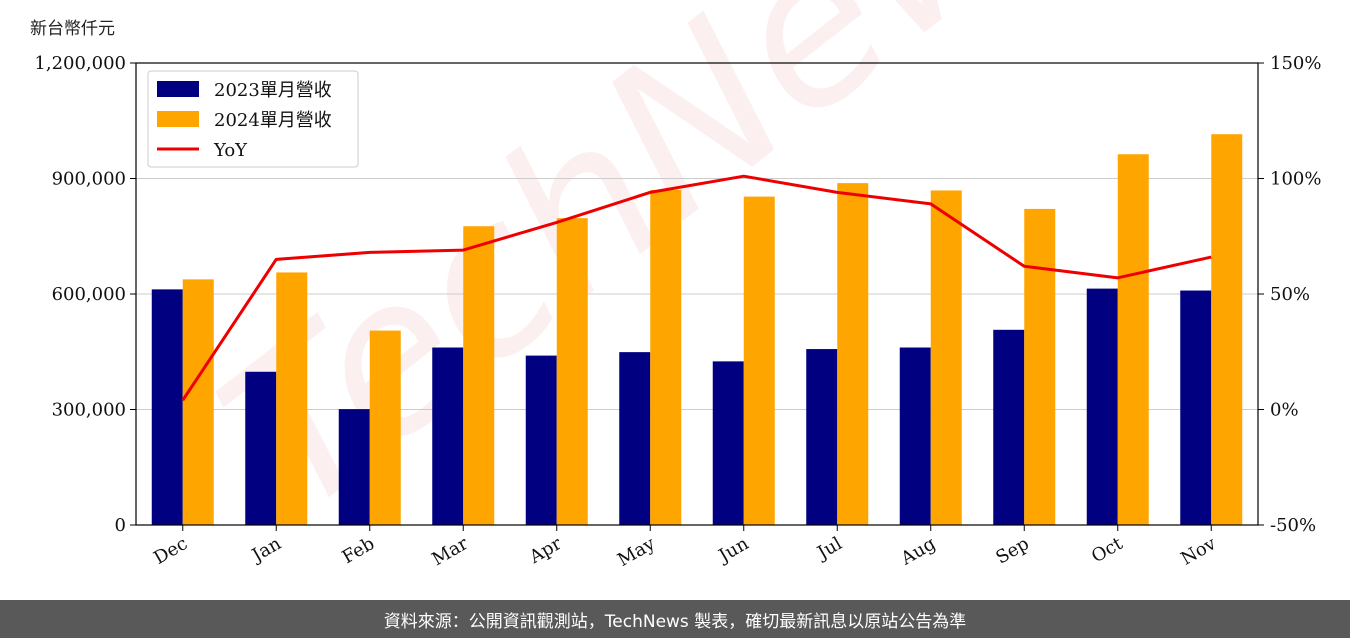  Describe the element at coordinates (451, 551) in the screenshot. I see `x-tick-label: Mar` at that location.